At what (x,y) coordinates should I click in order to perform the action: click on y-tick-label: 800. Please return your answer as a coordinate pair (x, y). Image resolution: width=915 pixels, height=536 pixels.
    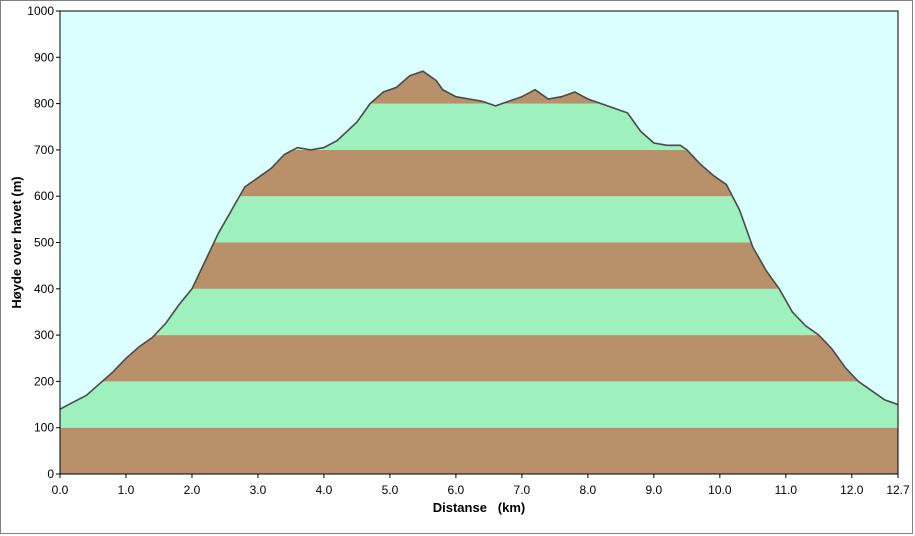
    Looking at the image, I should click on (44, 104).